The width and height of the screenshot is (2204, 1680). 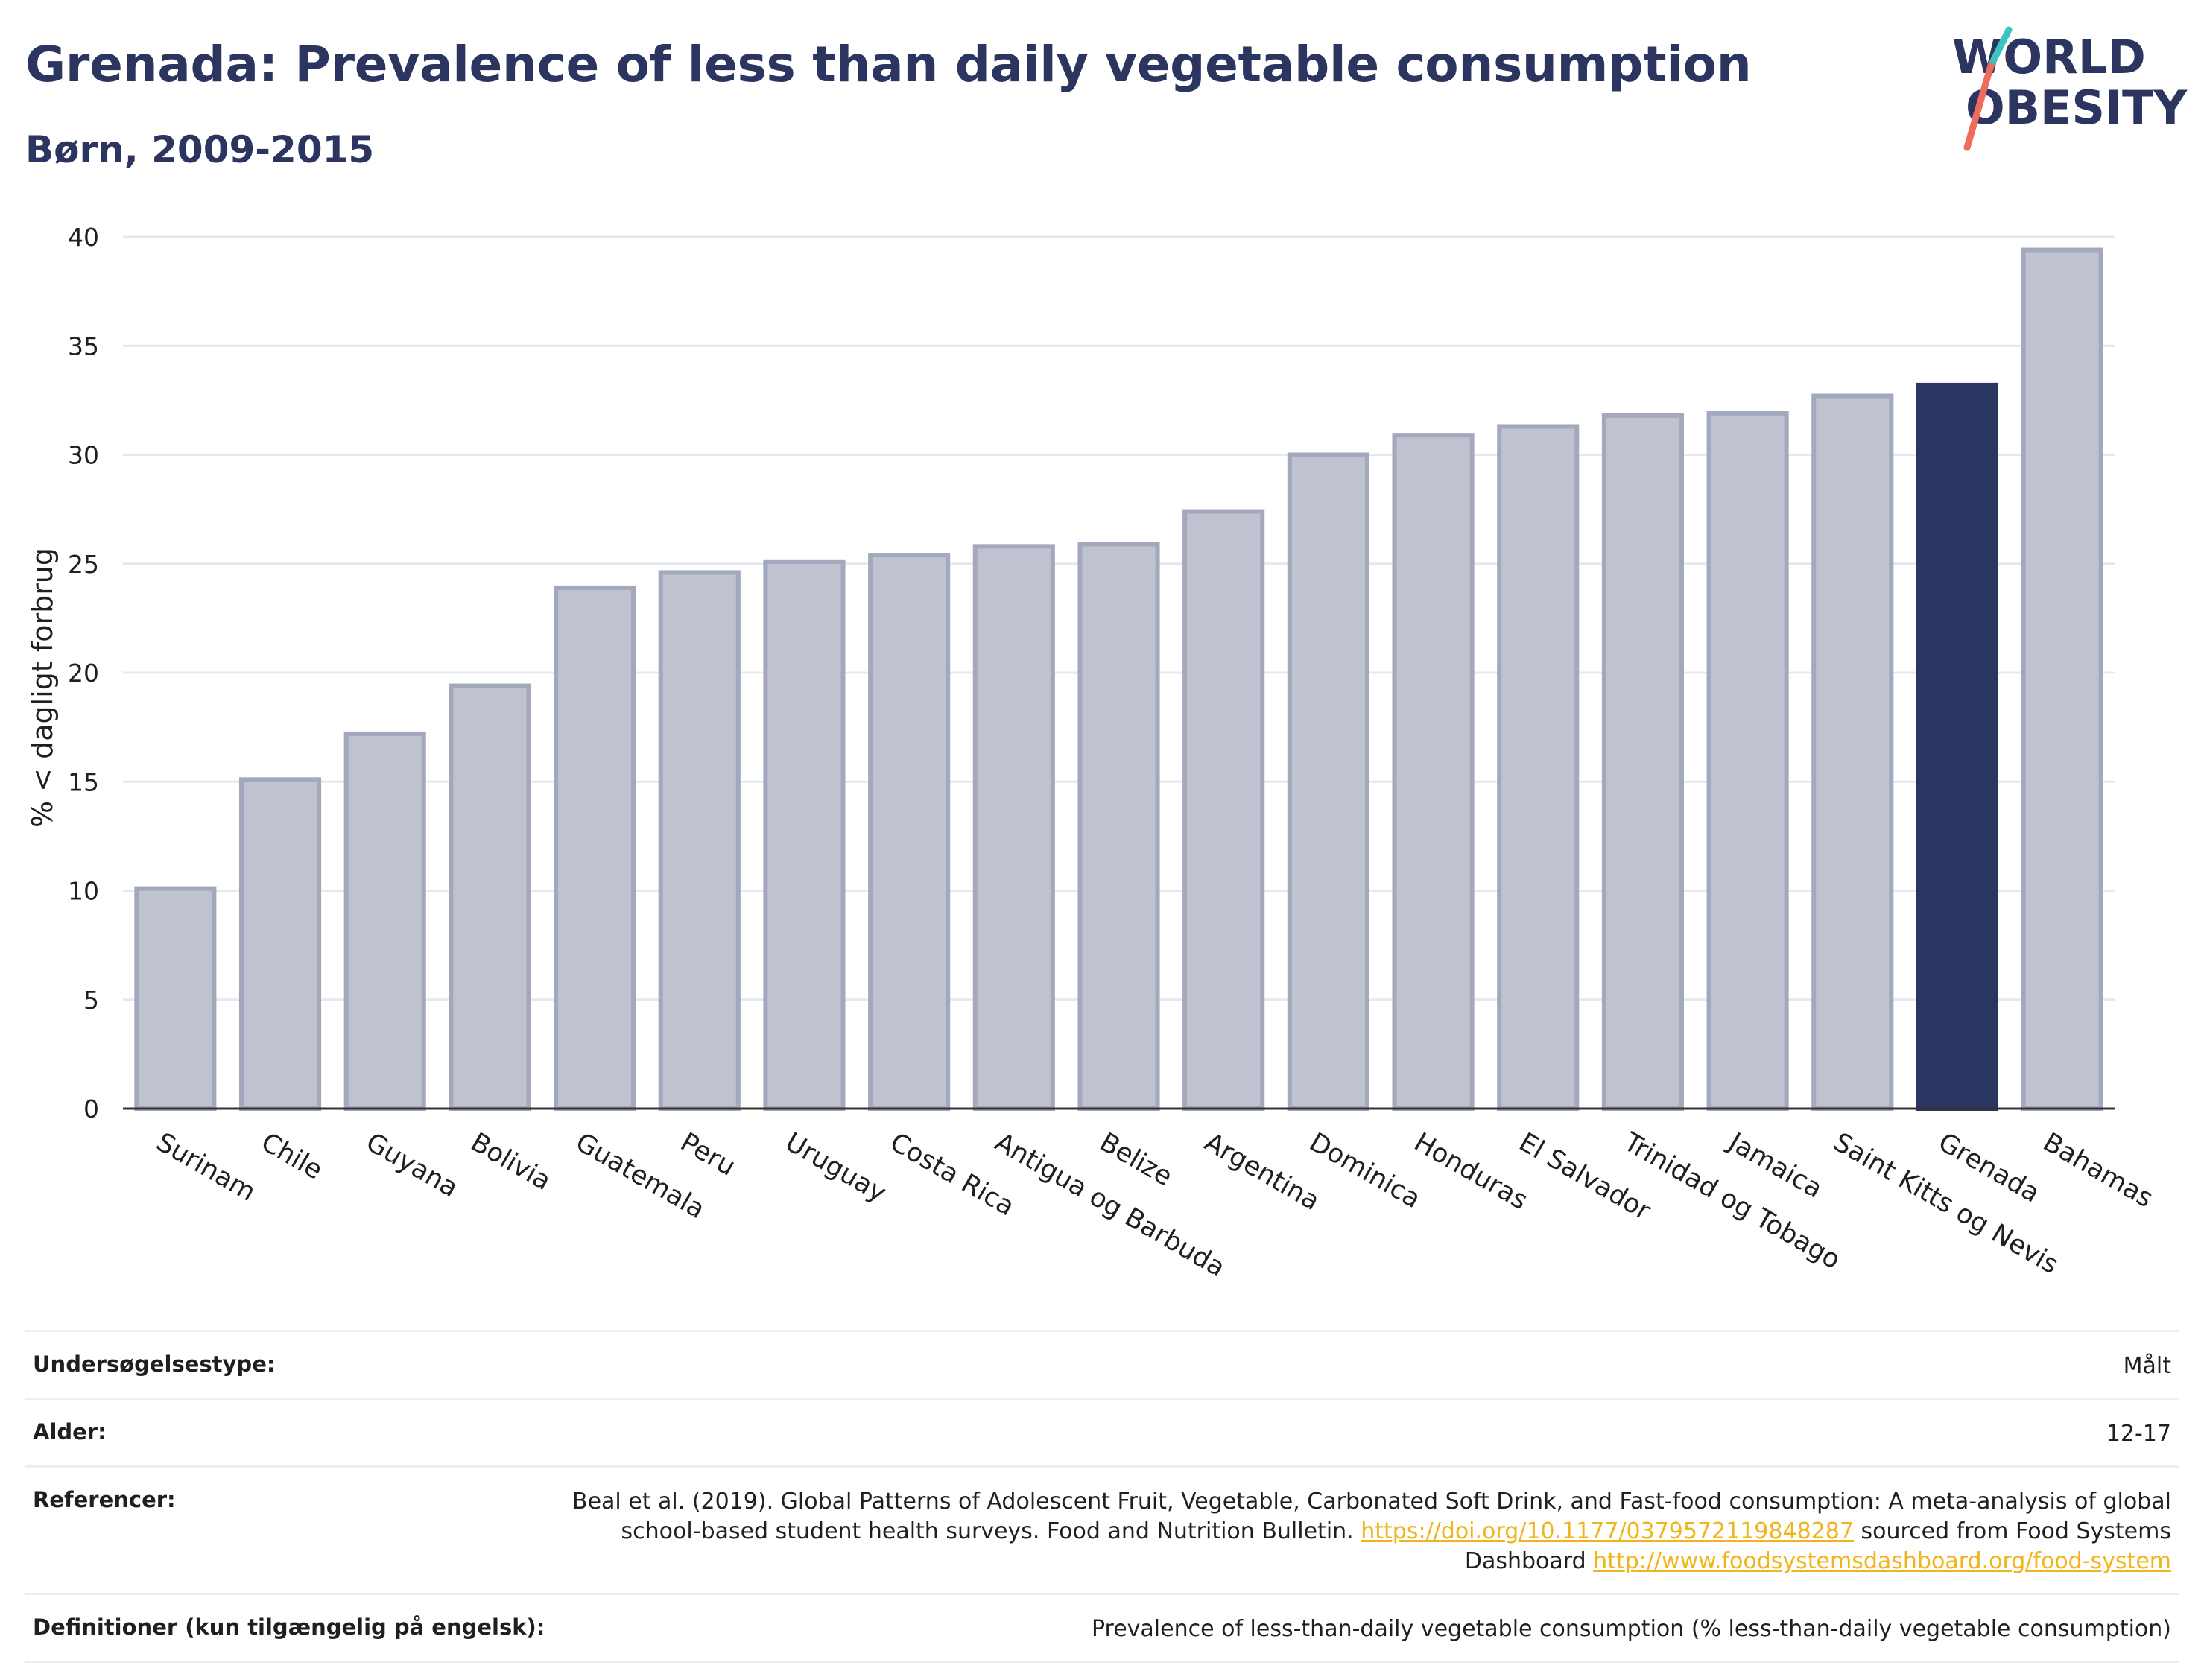 I want to click on meta-key: Undersøgelsestype:, so click(x=154, y=1364).